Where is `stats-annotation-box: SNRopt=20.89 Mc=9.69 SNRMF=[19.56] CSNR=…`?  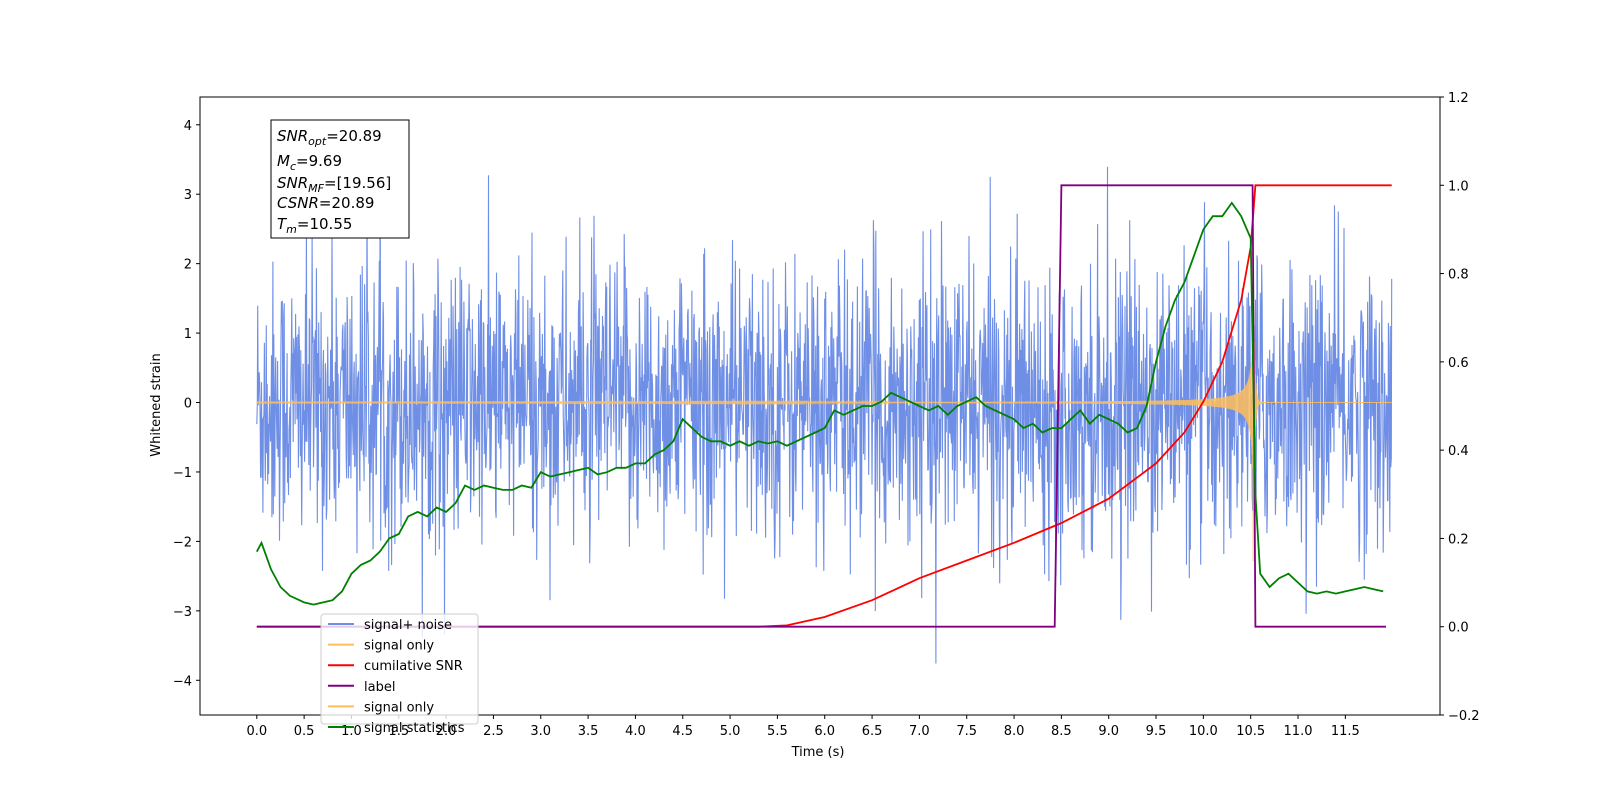
stats-annotation-box: SNRopt=20.89 Mc=9.69 SNRMF=[19.56] CSNR=… is located at coordinates (340, 179).